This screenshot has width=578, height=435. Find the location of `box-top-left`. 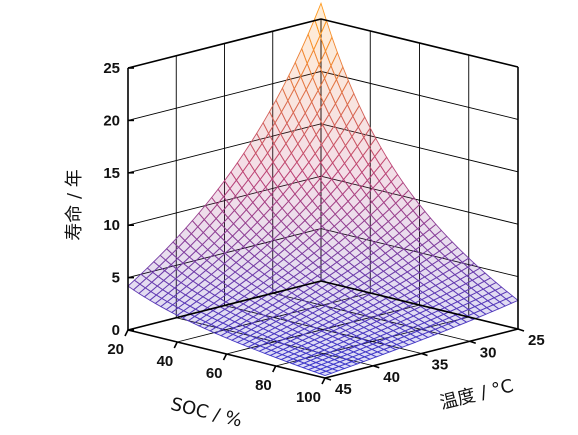

box-top-left is located at coordinates (224, 43).